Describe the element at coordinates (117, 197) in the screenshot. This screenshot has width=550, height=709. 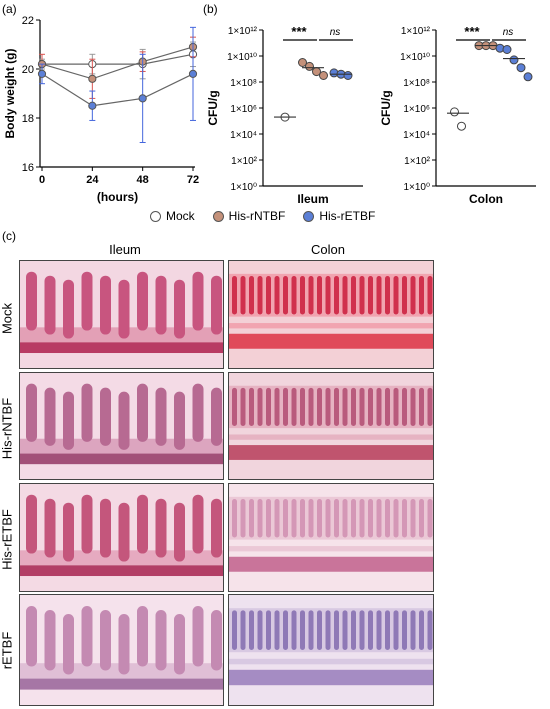
I see `x-axis-title: (hours)` at that location.